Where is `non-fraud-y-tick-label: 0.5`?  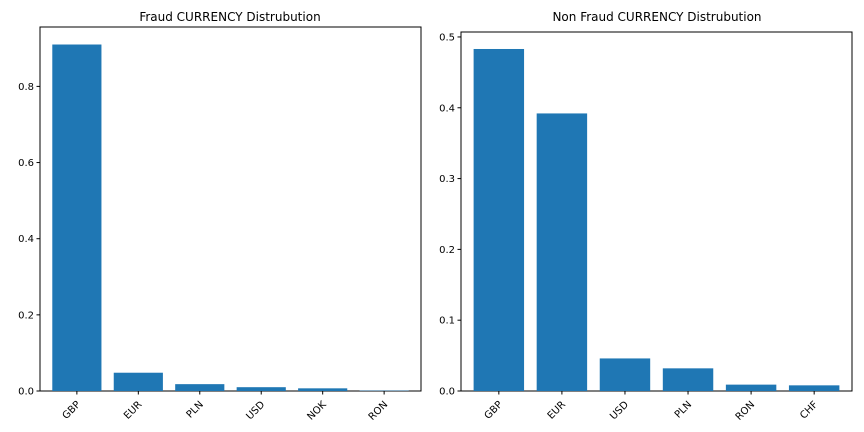
non-fraud-y-tick-label: 0.5 is located at coordinates (447, 37).